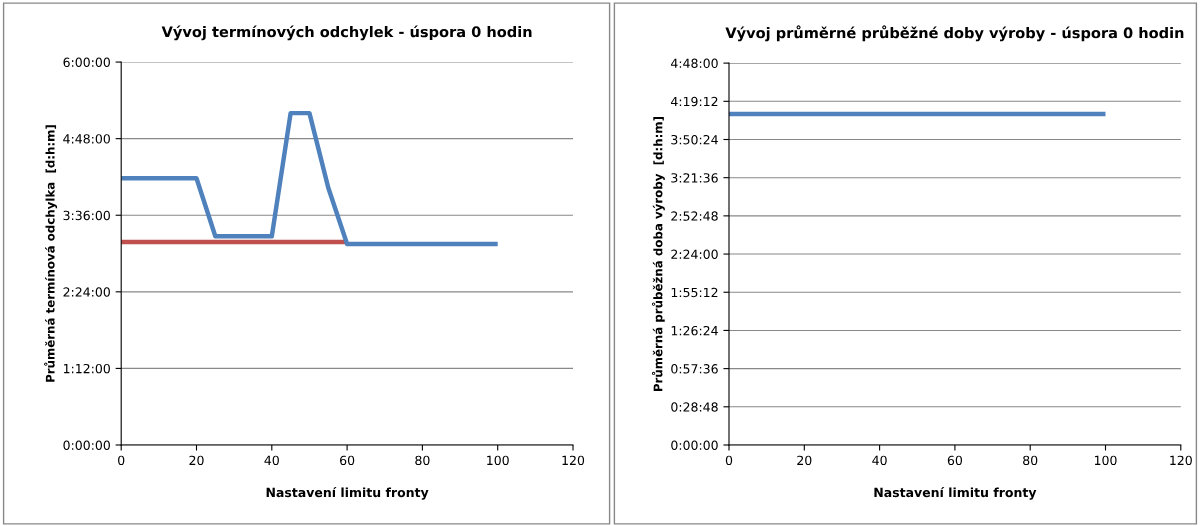 The image size is (1200, 526). I want to click on y-tick-label: 1:55:12, so click(694, 292).